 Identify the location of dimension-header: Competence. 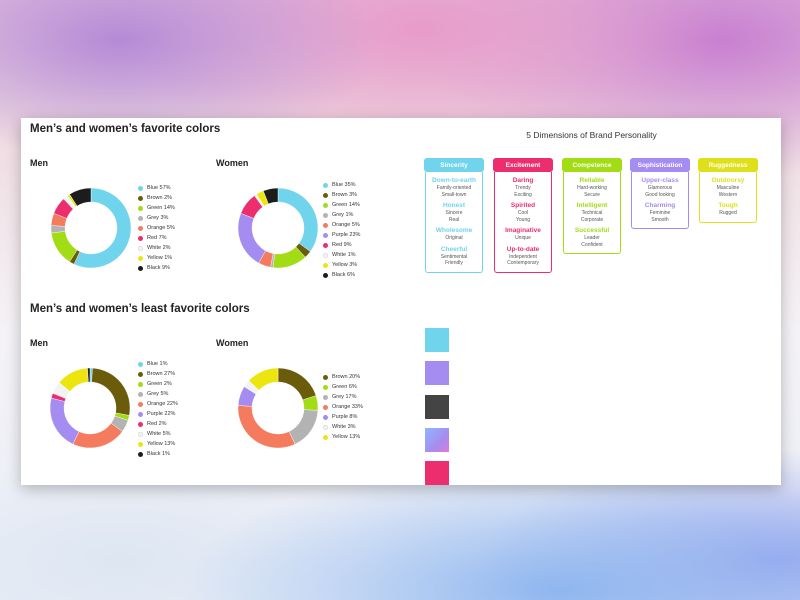
(592, 165).